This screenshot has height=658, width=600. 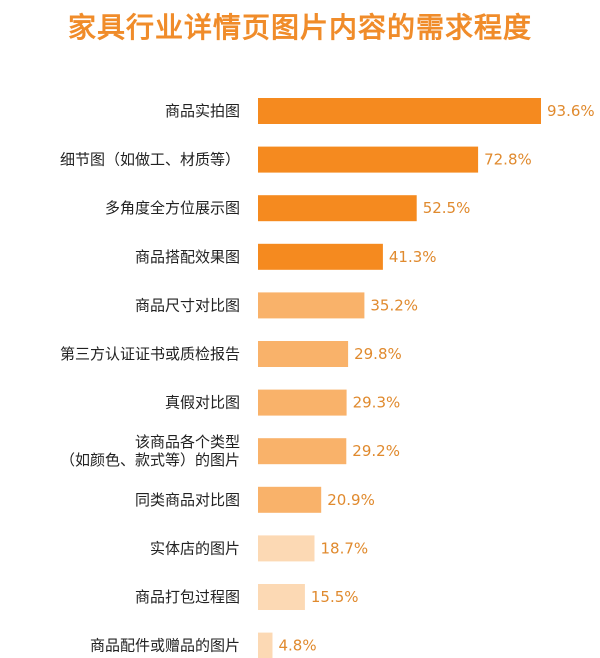 What do you see at coordinates (299, 27) in the screenshot?
I see `chart-title: 家具行业详情页图片内容的需求程度` at bounding box center [299, 27].